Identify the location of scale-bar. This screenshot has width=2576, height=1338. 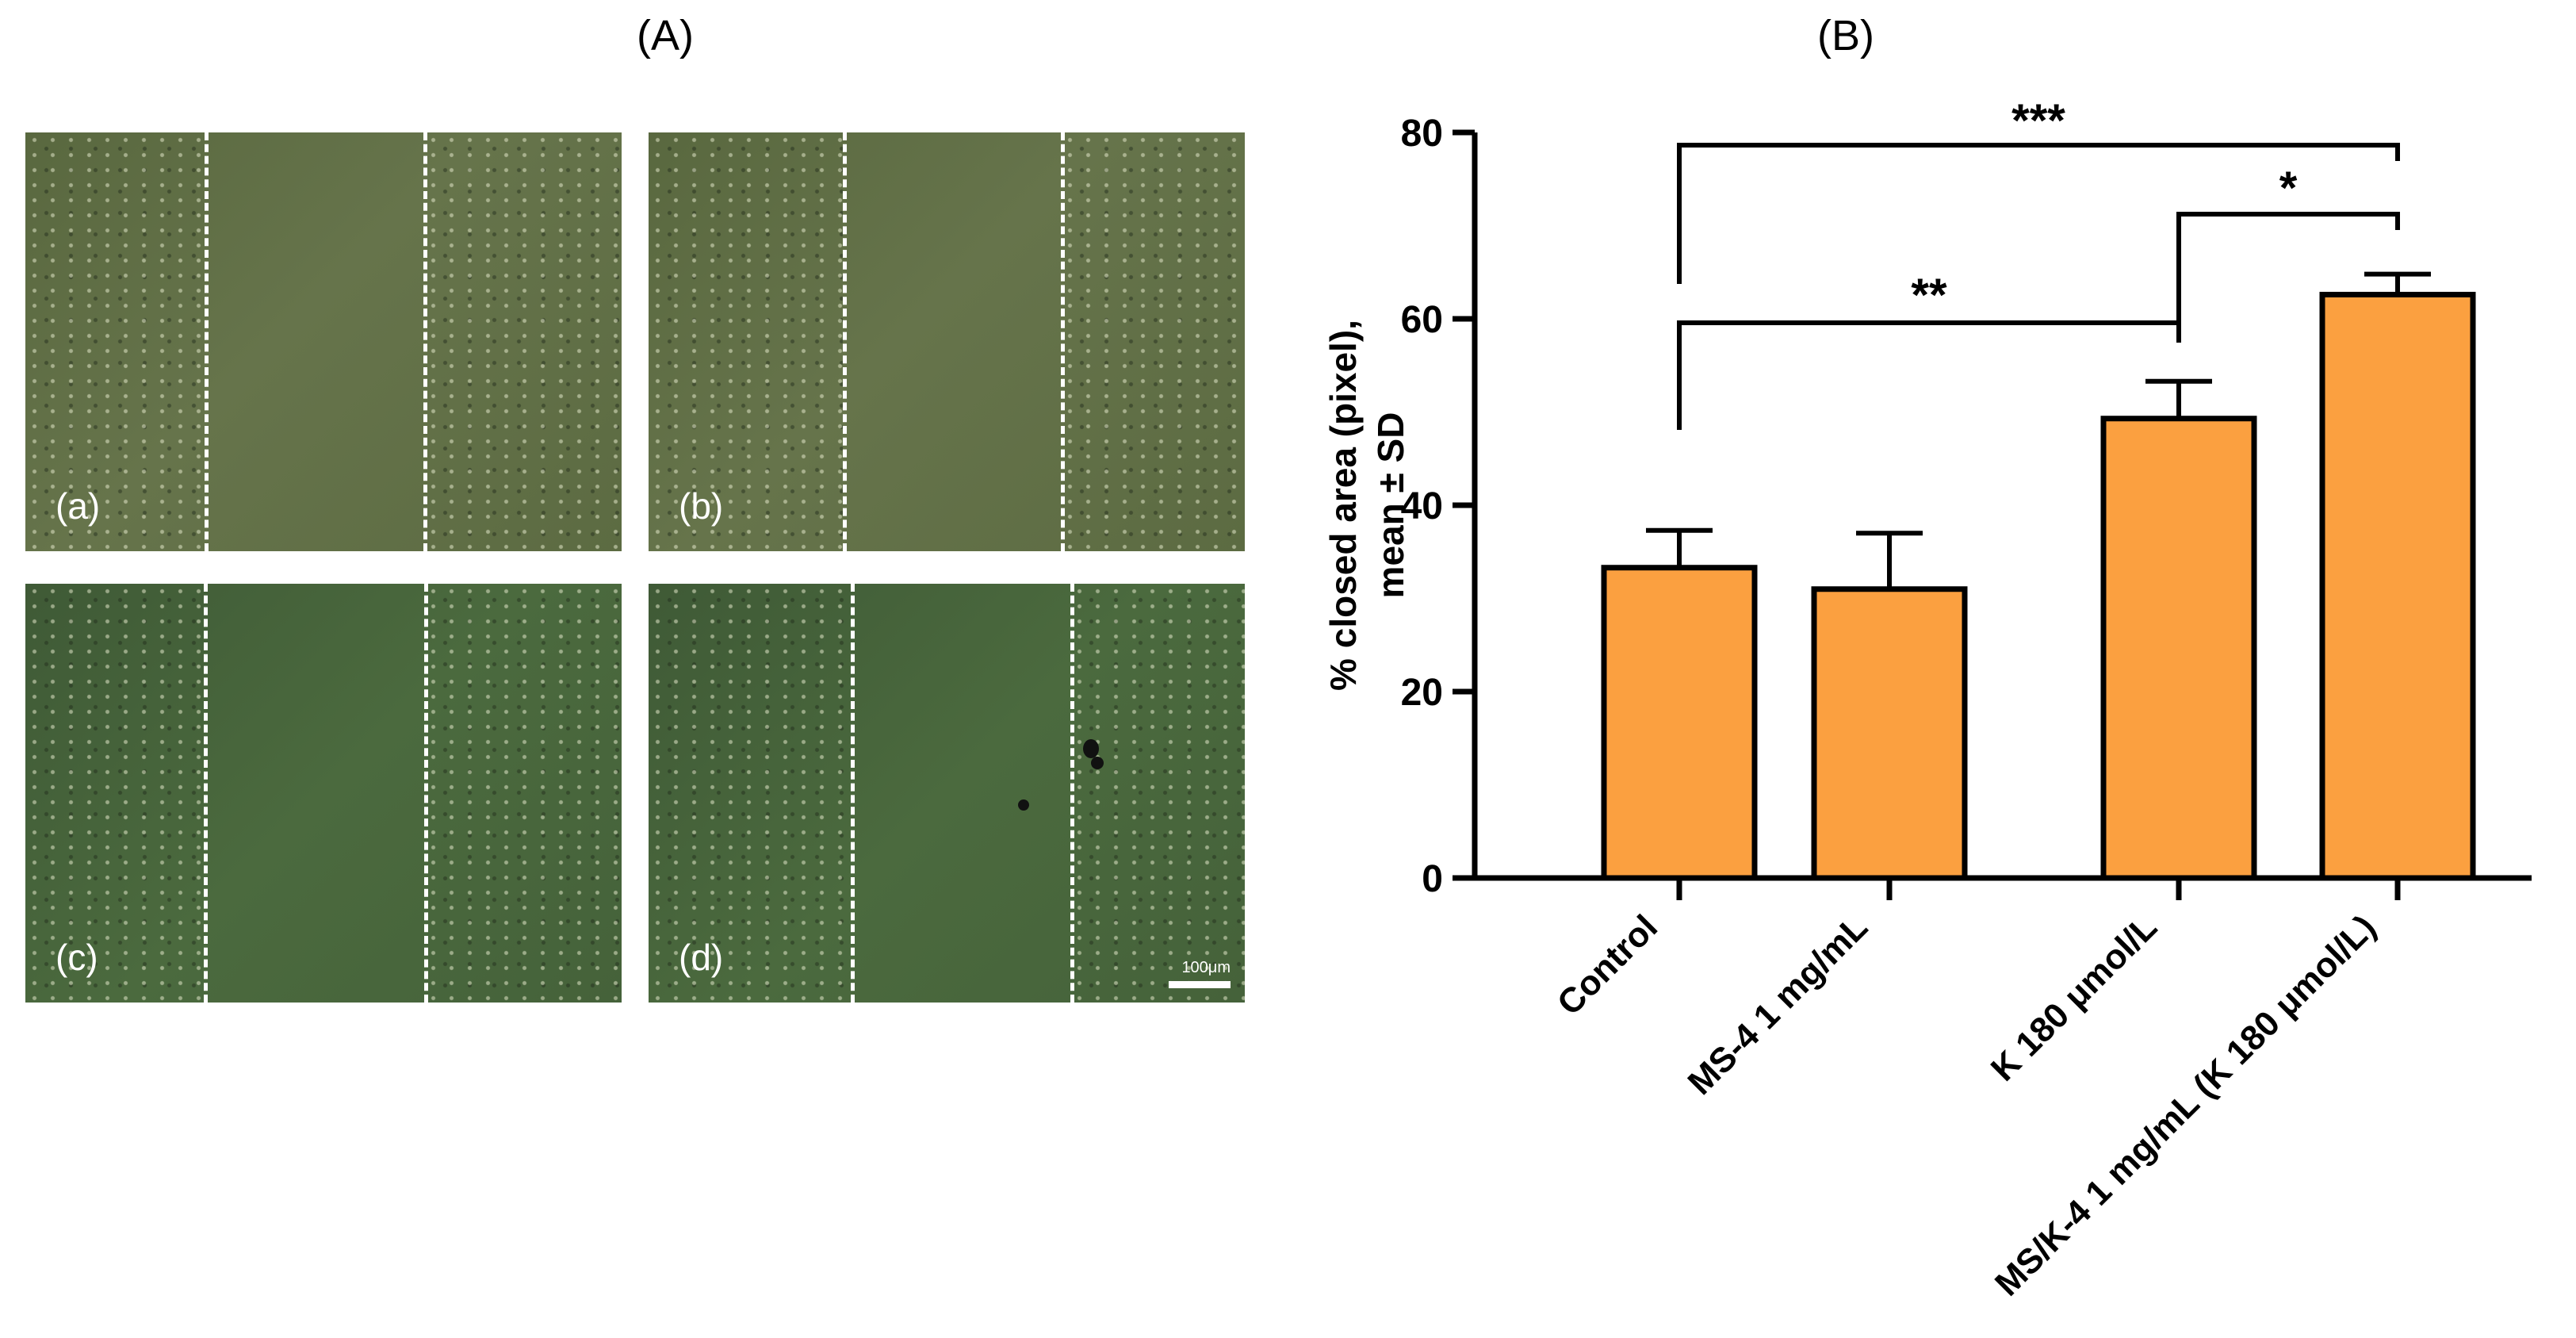
(1200, 984).